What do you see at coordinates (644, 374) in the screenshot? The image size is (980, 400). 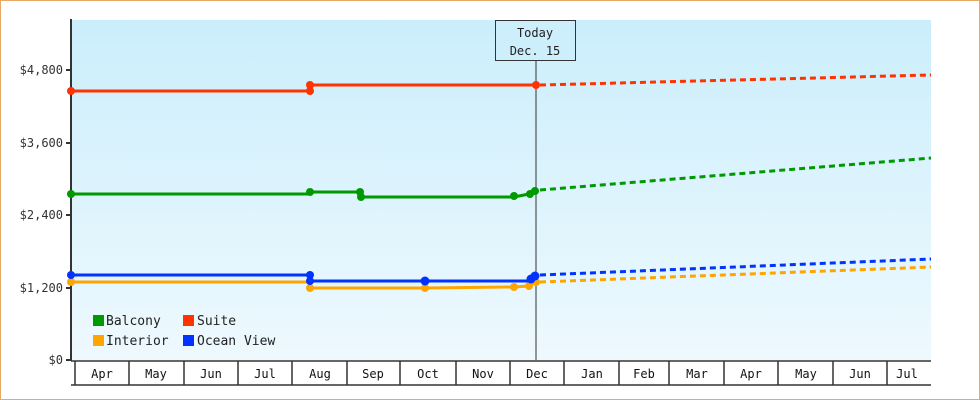 I see `month-label: Feb` at bounding box center [644, 374].